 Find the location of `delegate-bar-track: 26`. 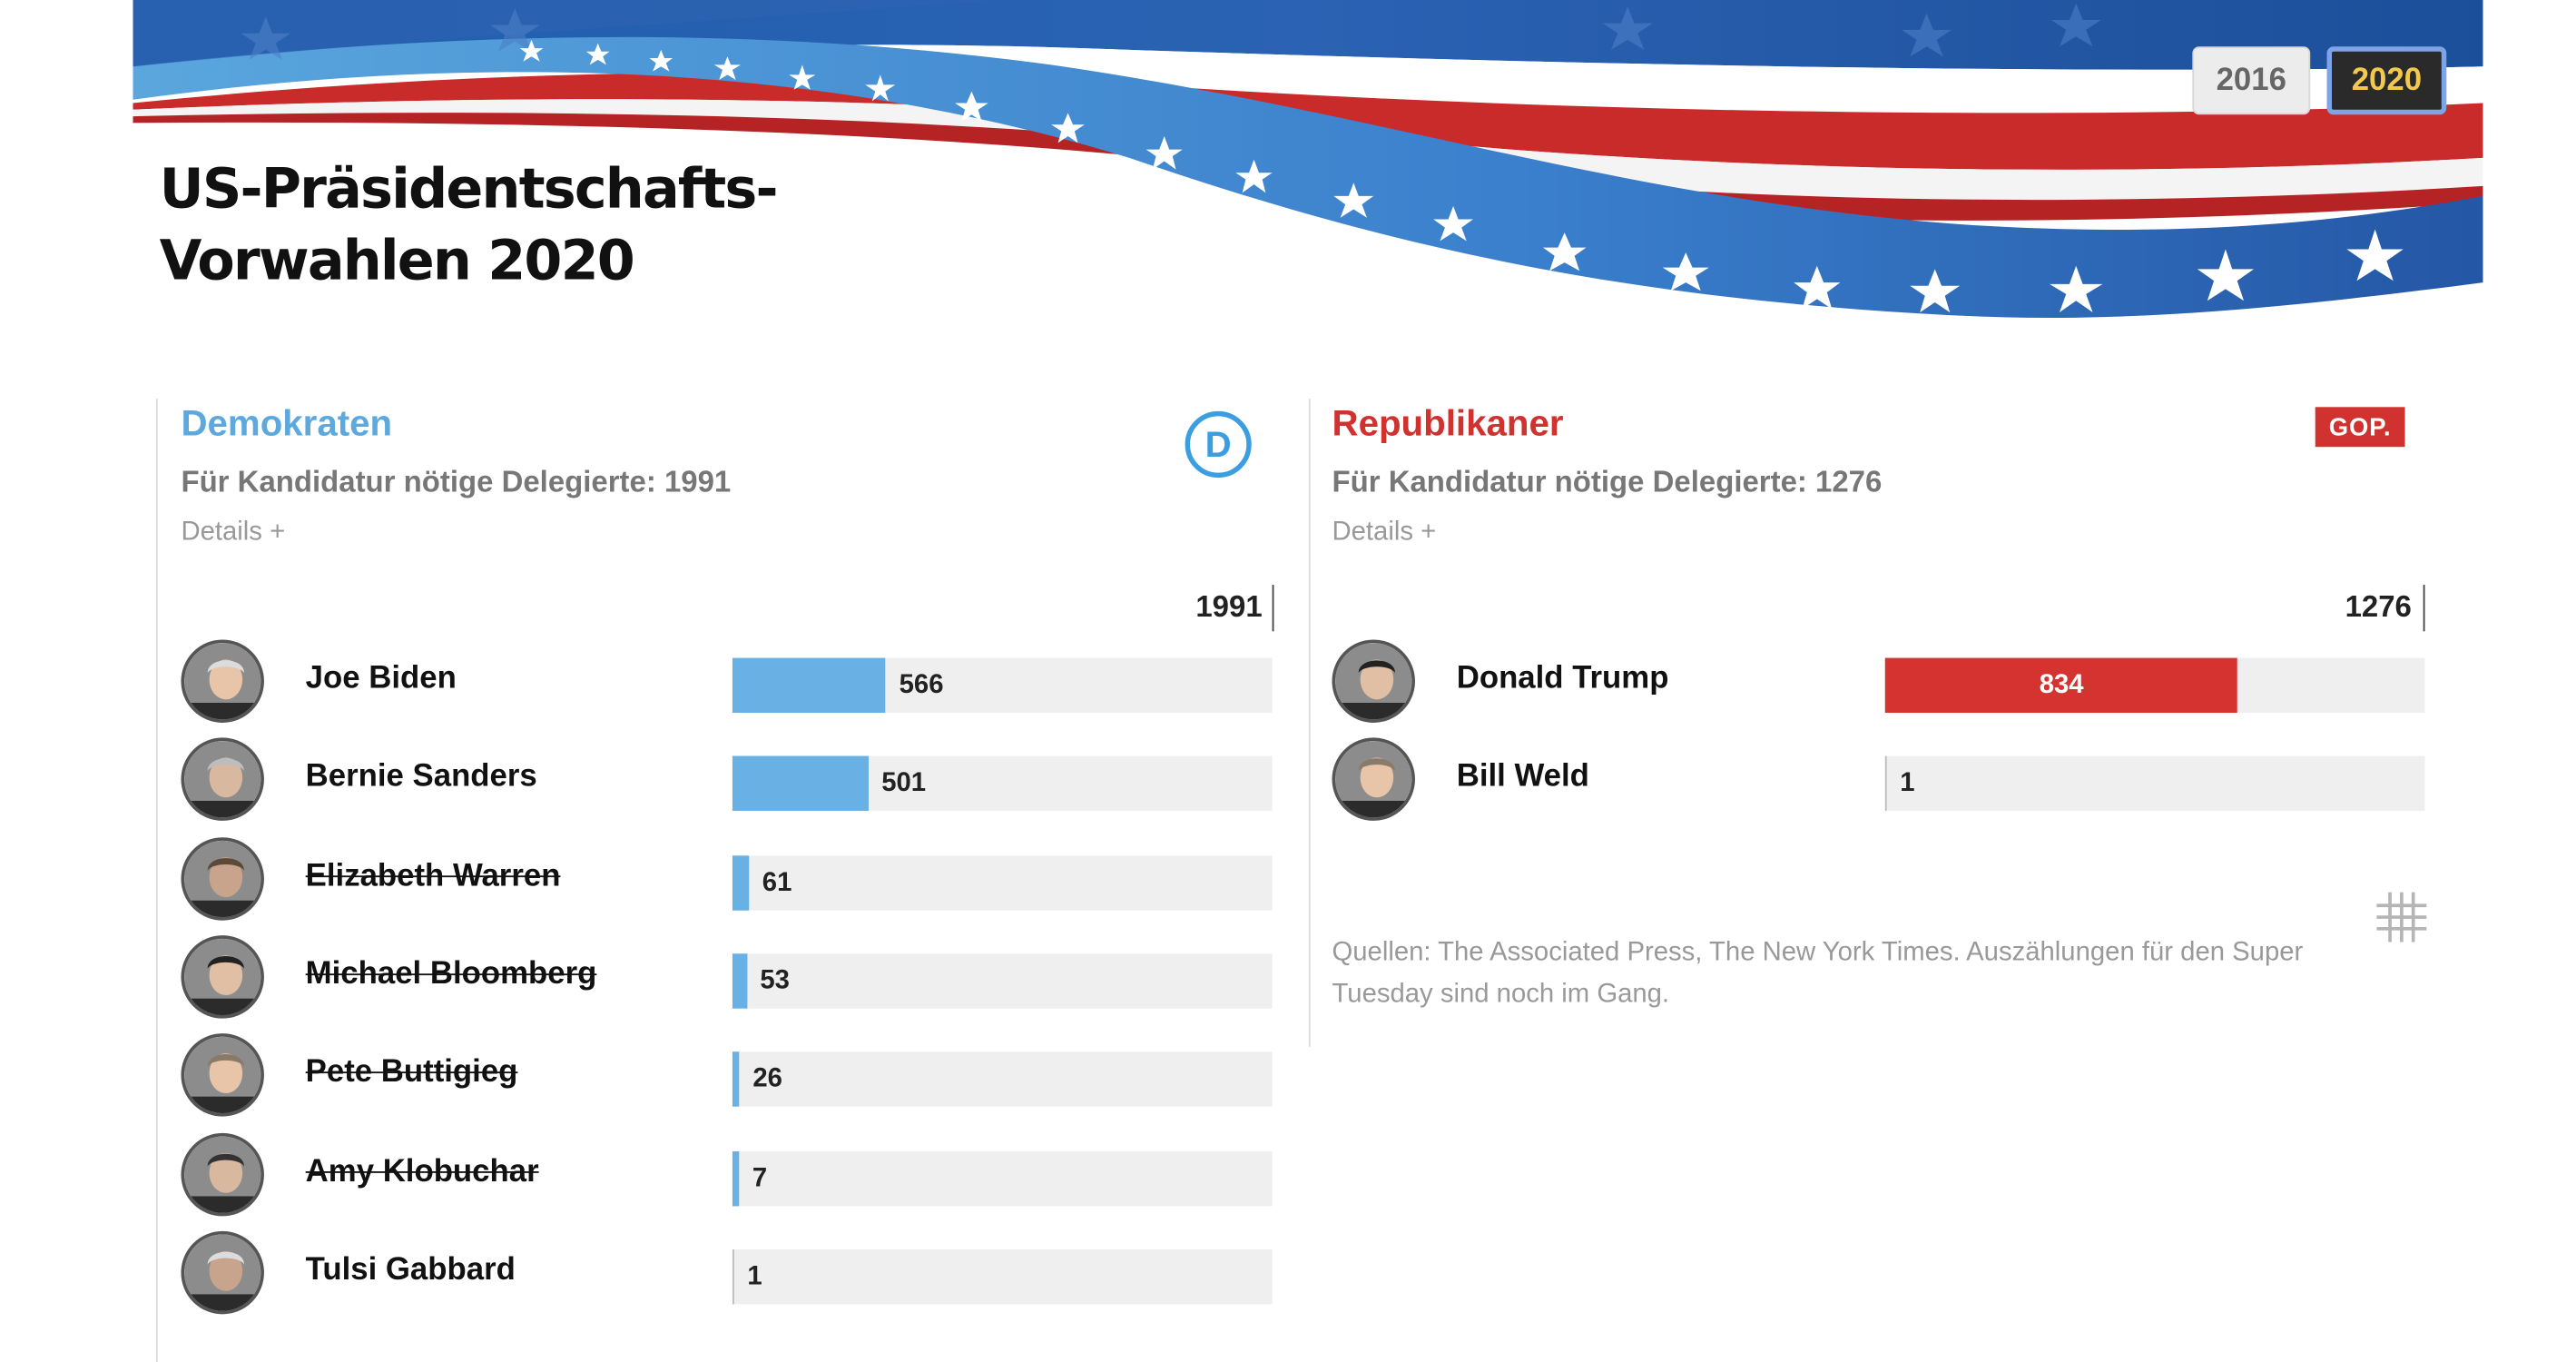

delegate-bar-track: 26 is located at coordinates (1002, 1079).